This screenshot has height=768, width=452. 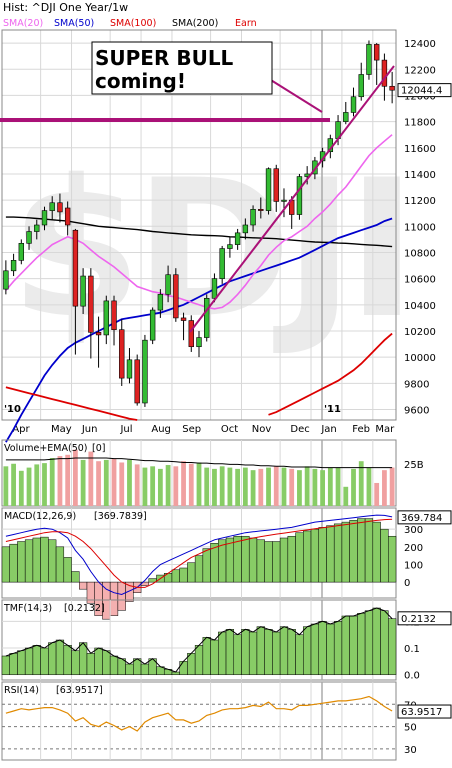 I want to click on y-tick-label-2: 10000, so click(x=420, y=358).